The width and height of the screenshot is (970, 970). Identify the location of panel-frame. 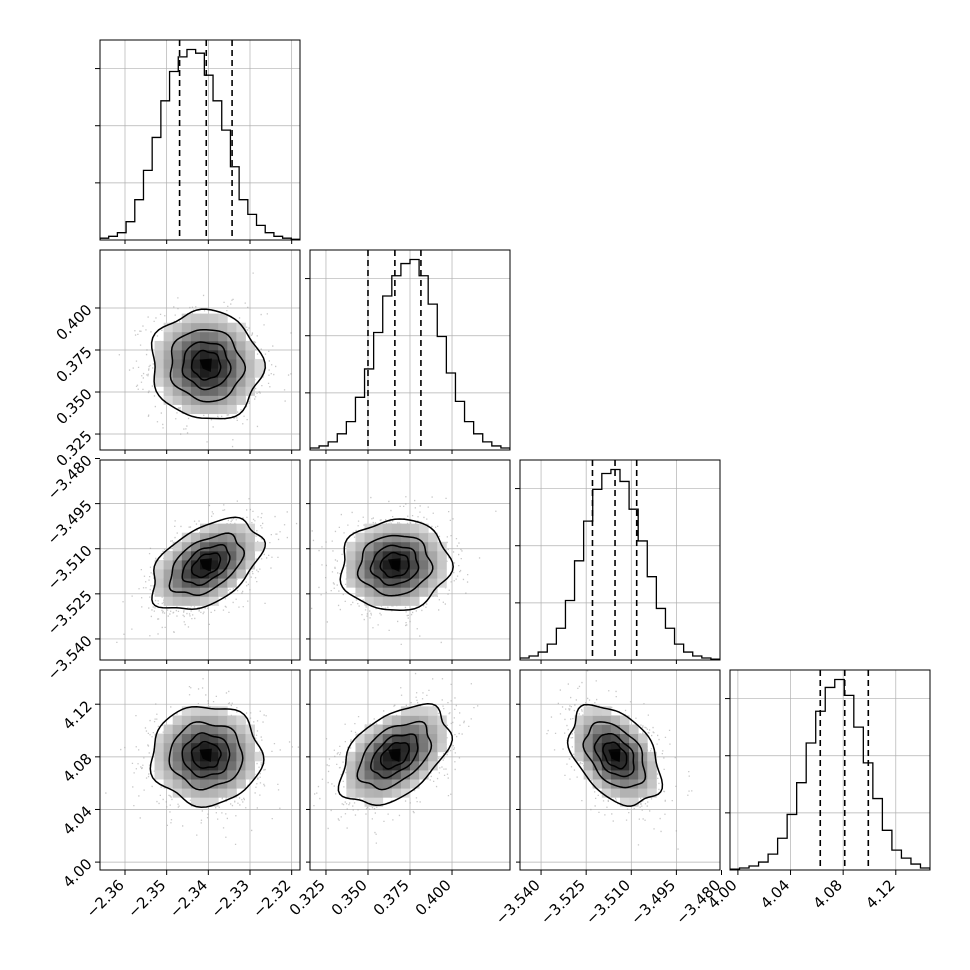
(200, 560).